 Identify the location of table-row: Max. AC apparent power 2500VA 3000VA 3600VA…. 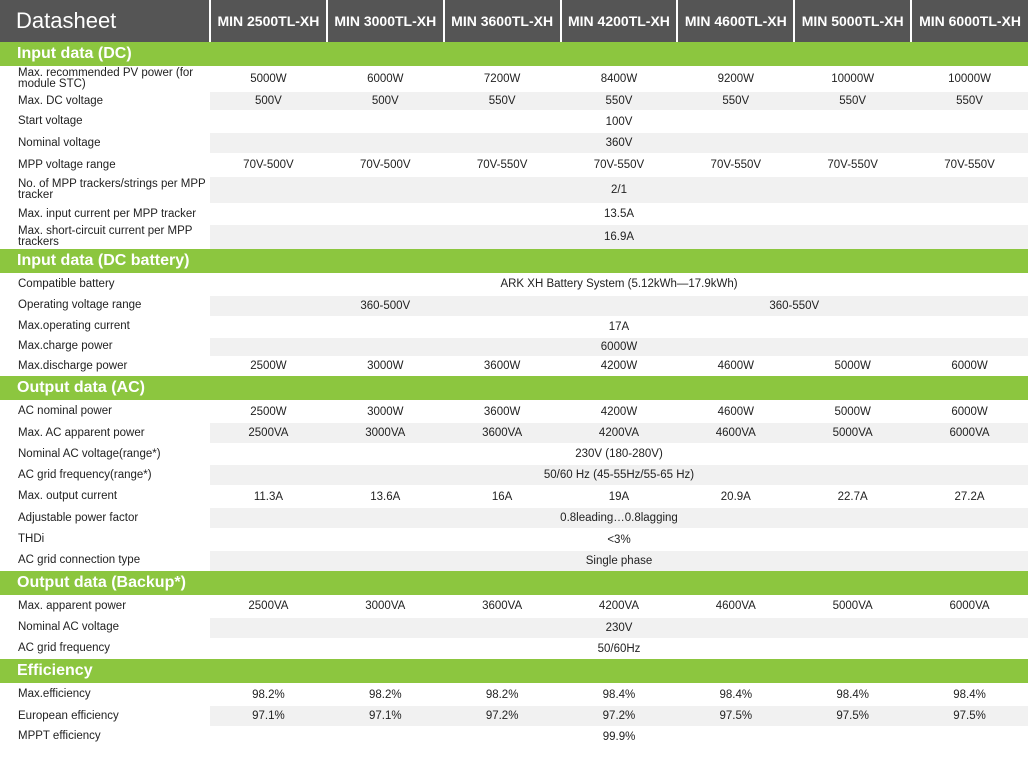
(514, 433).